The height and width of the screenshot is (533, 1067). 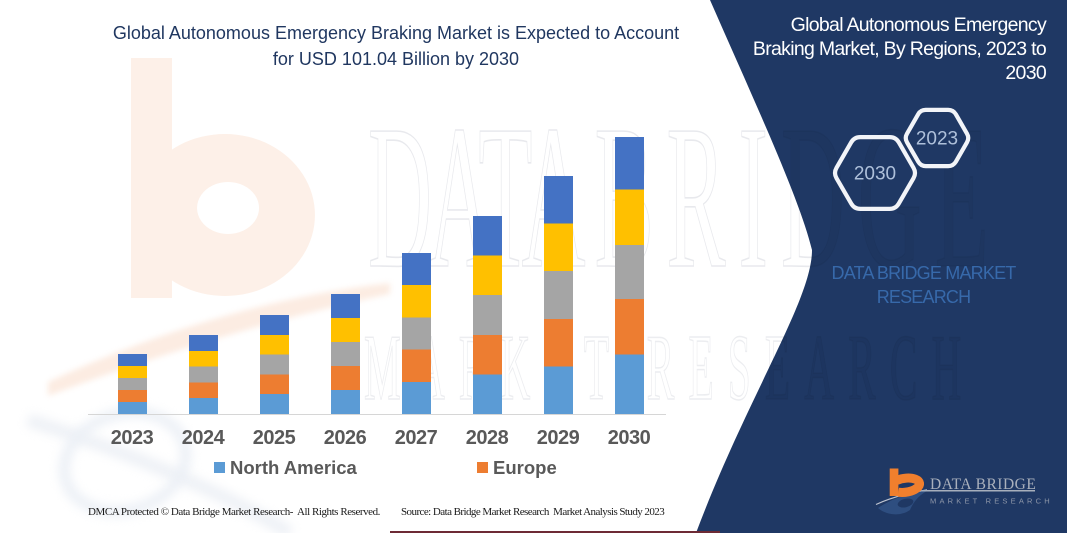 I want to click on svg-text: MARKET RESEARCH, so click(x=990, y=501).